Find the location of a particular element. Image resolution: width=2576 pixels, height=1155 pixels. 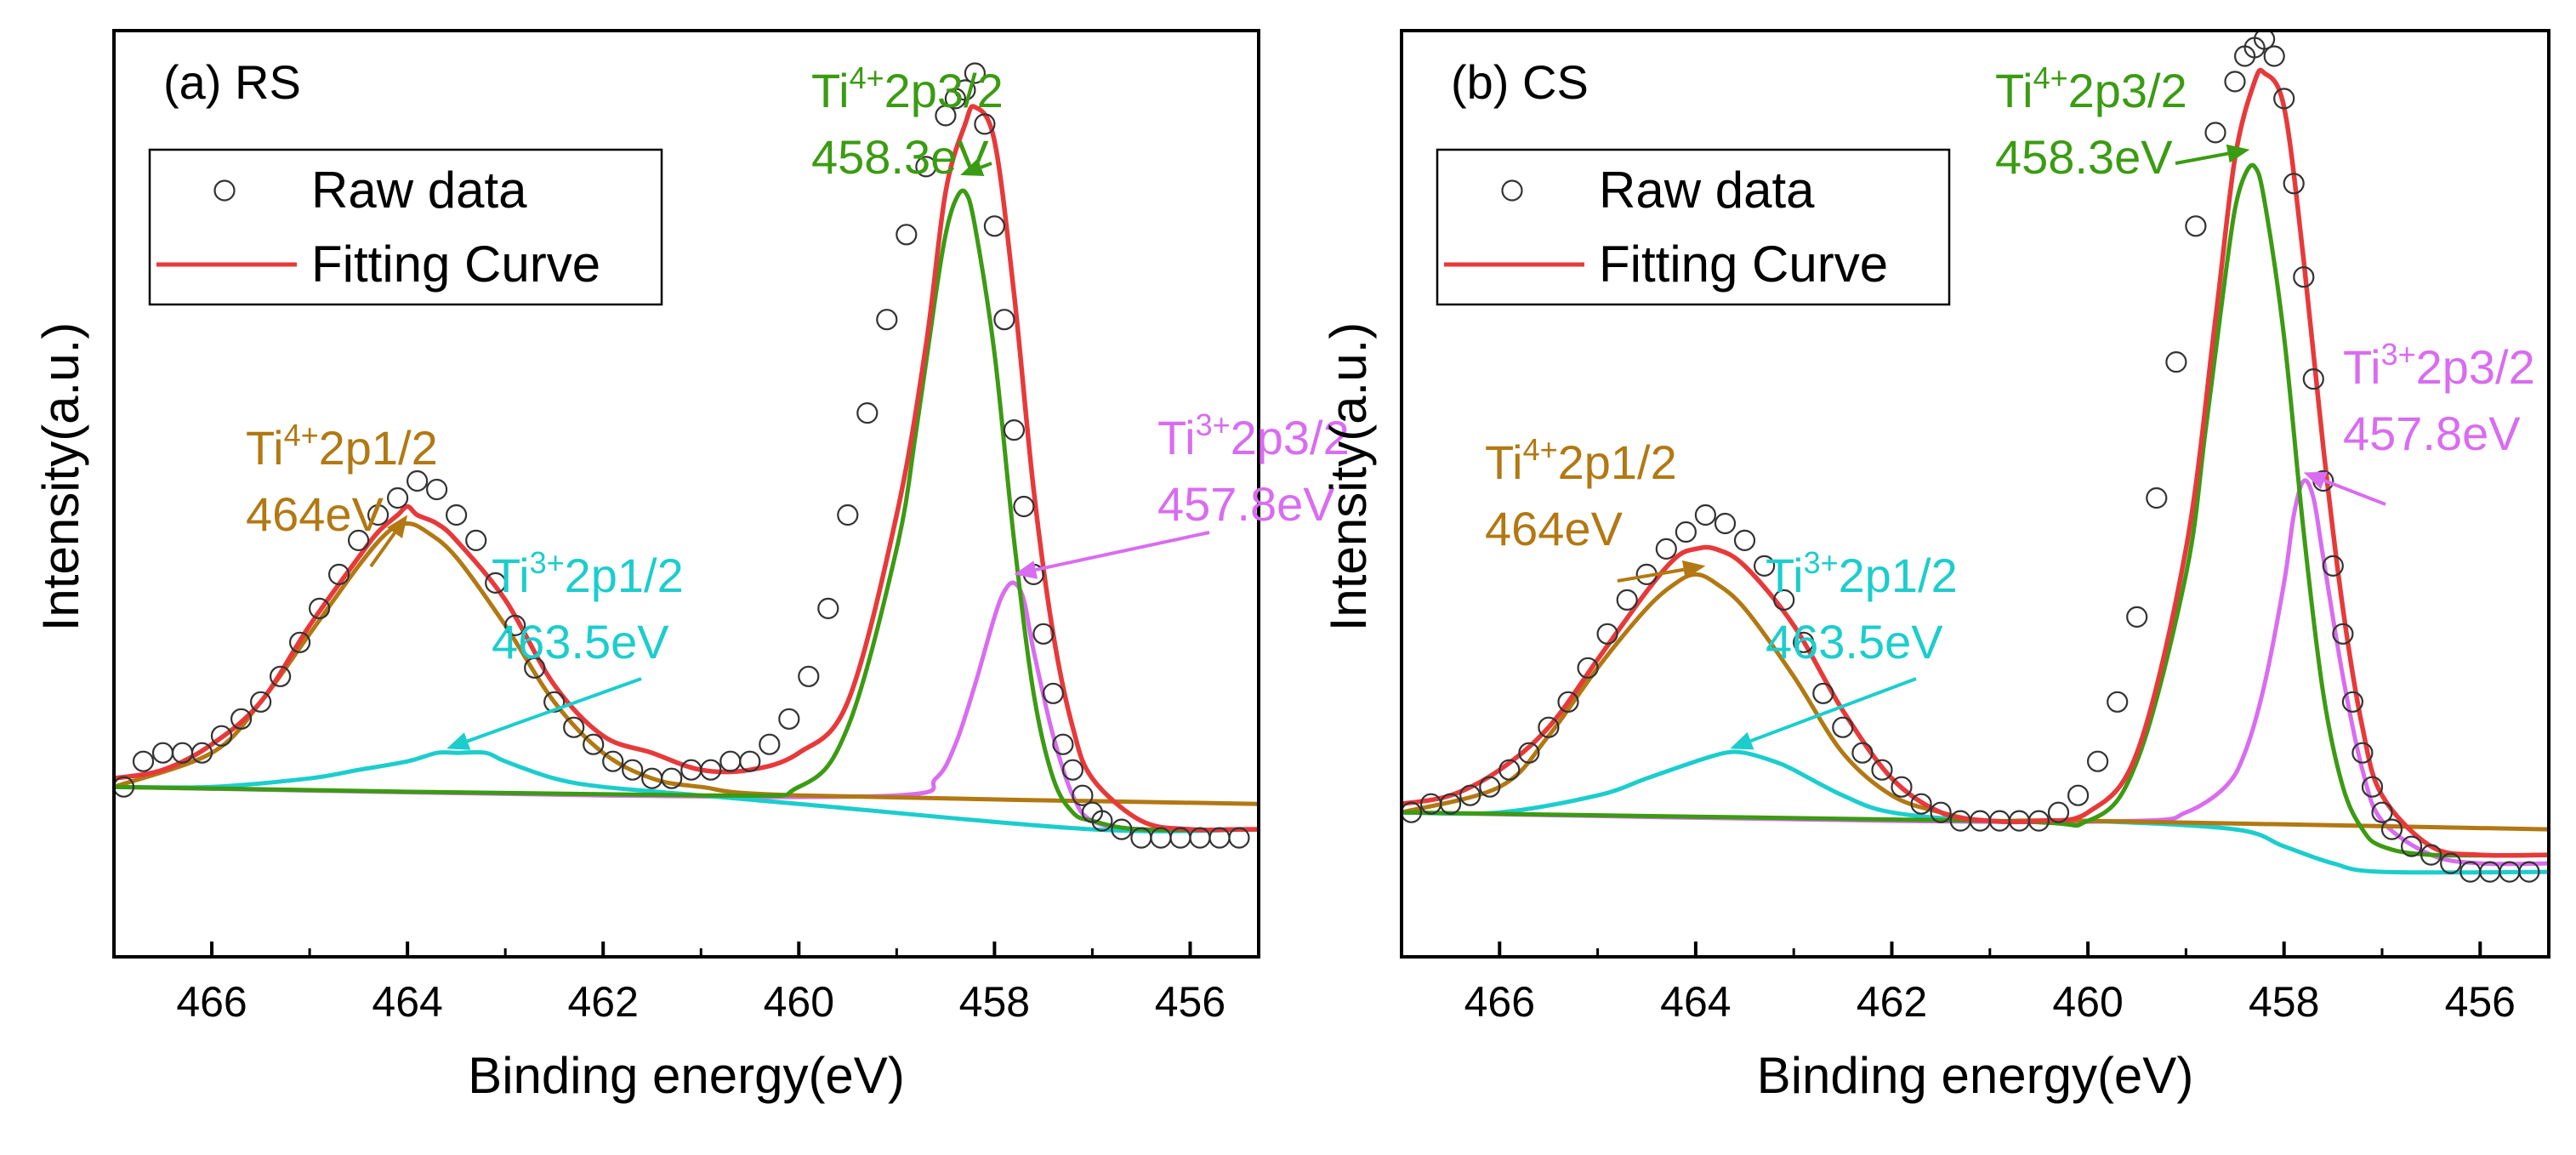

panel-a-annotation-energy: 464eV is located at coordinates (315, 514).